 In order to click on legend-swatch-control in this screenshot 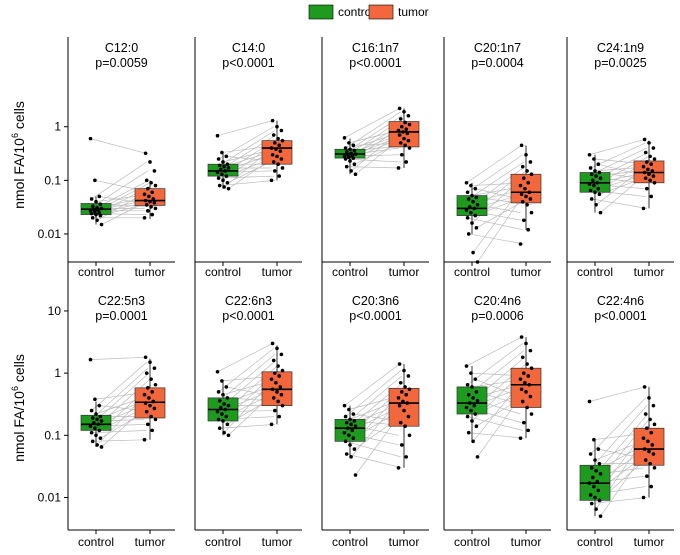, I will do `click(321, 12)`.